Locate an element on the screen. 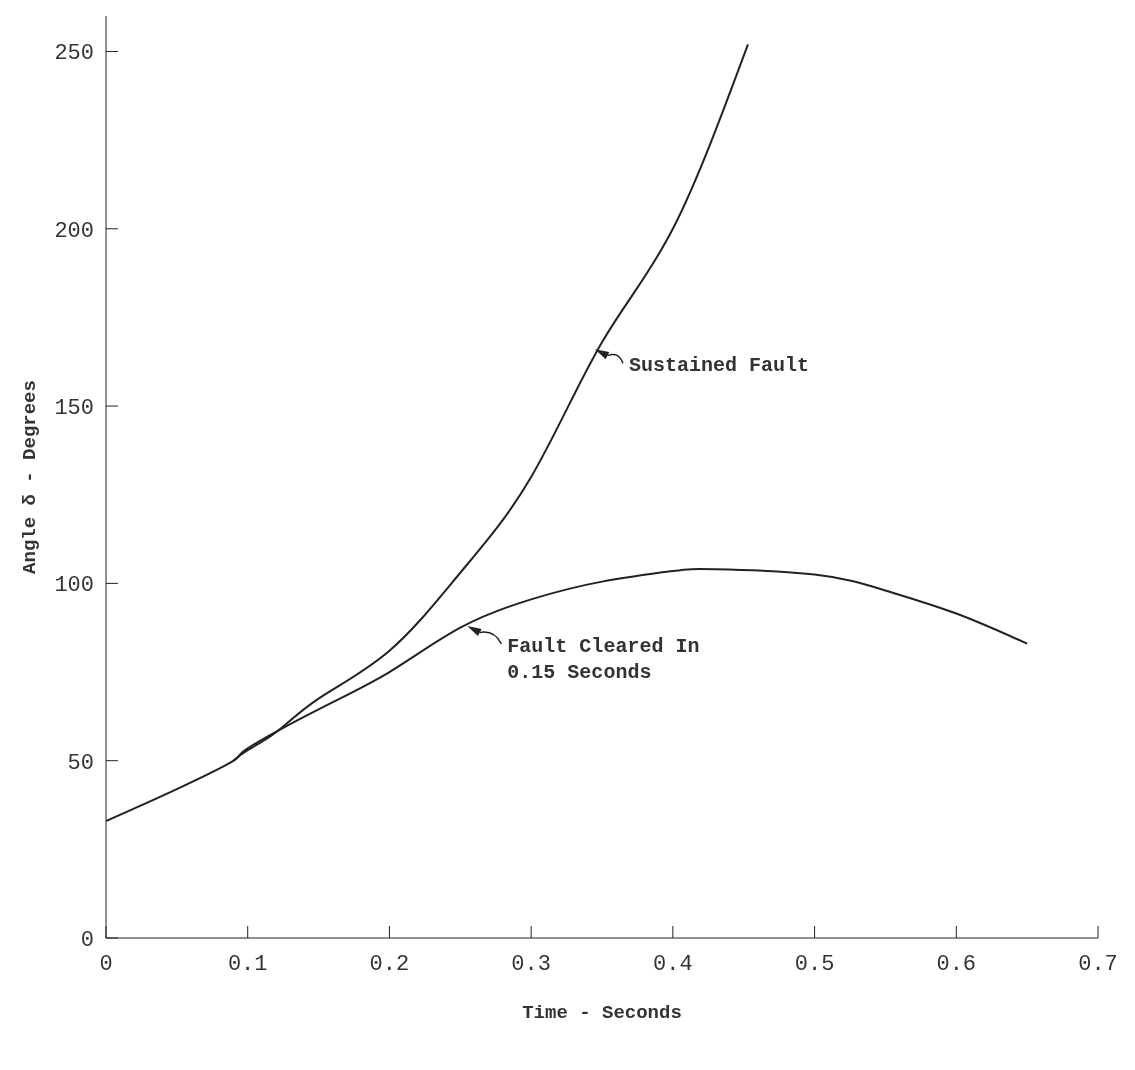 This screenshot has height=1070, width=1135. y-tick-label: 0 is located at coordinates (87, 940).